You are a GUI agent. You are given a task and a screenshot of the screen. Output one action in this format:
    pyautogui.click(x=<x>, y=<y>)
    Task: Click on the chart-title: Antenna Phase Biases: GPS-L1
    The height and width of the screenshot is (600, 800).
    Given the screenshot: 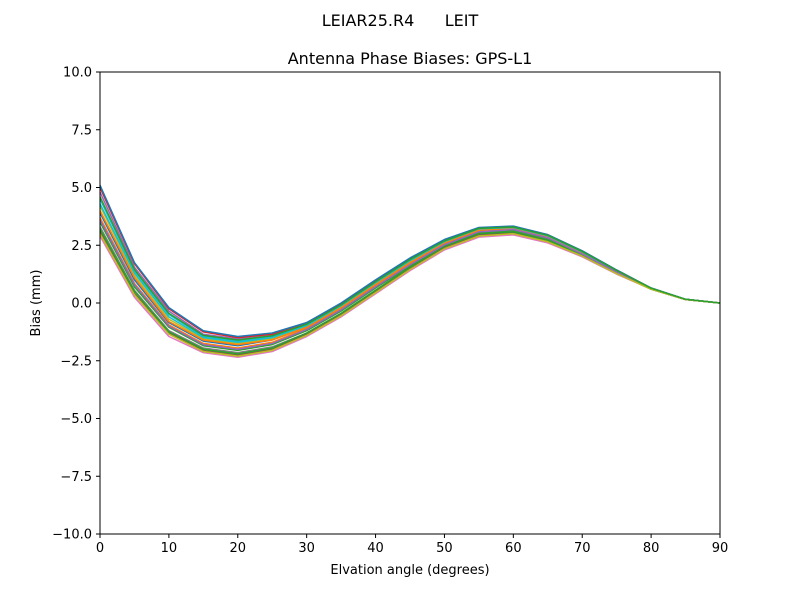 What is the action you would take?
    pyautogui.click(x=410, y=58)
    